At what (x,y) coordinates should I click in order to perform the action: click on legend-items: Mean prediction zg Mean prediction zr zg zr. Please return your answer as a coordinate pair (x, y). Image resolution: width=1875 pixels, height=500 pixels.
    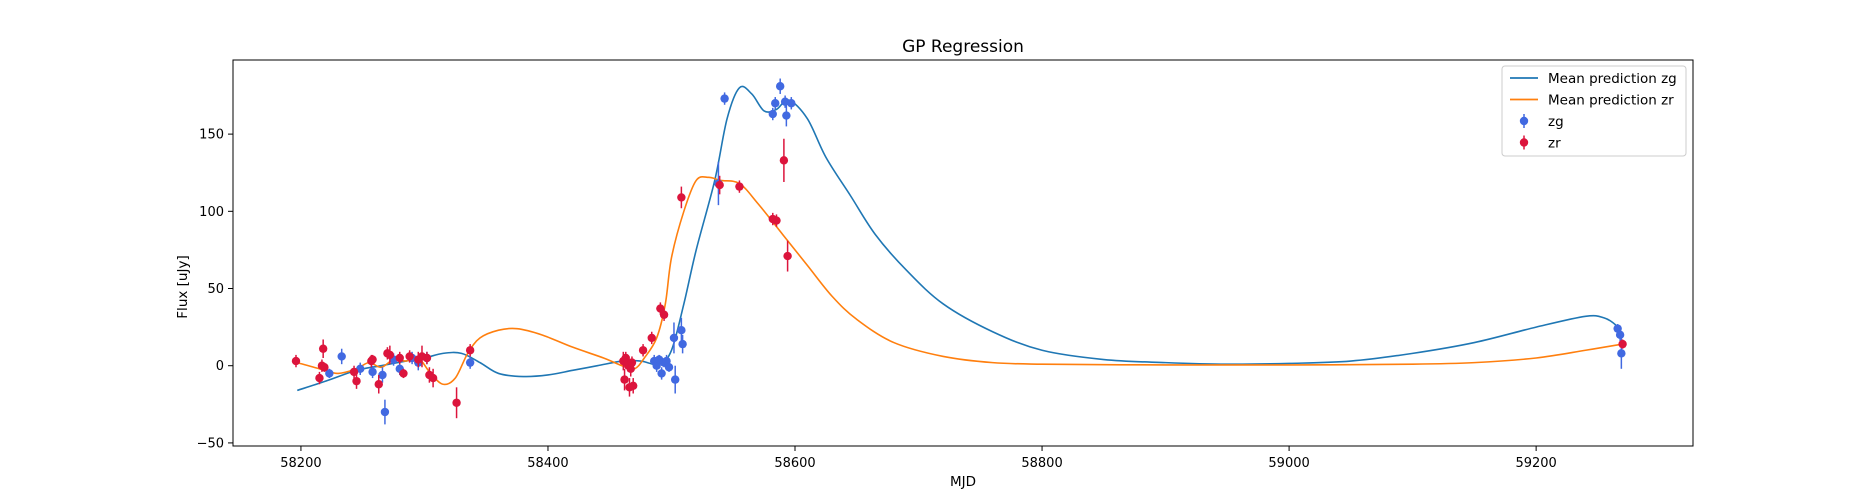
    Looking at the image, I should click on (1593, 111).